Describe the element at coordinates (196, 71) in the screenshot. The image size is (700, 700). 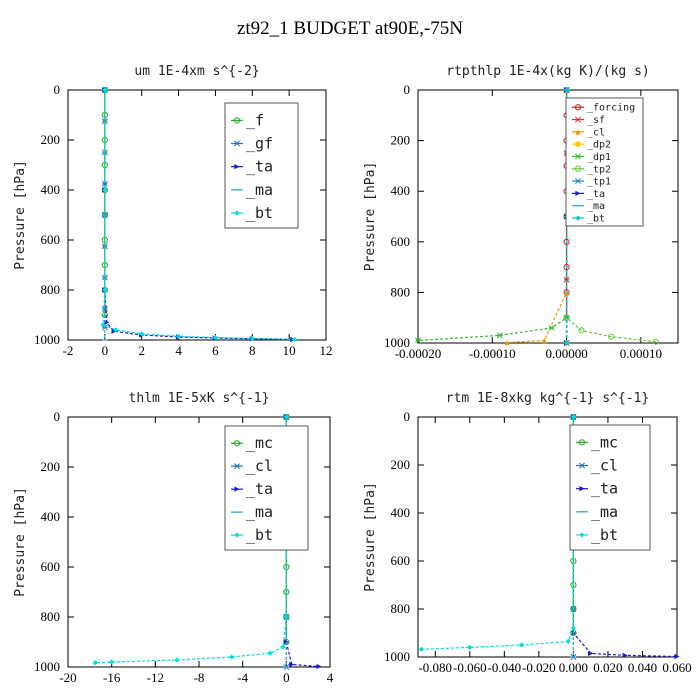
I see `panel-title: um 1E-4xm s^{-2}` at that location.